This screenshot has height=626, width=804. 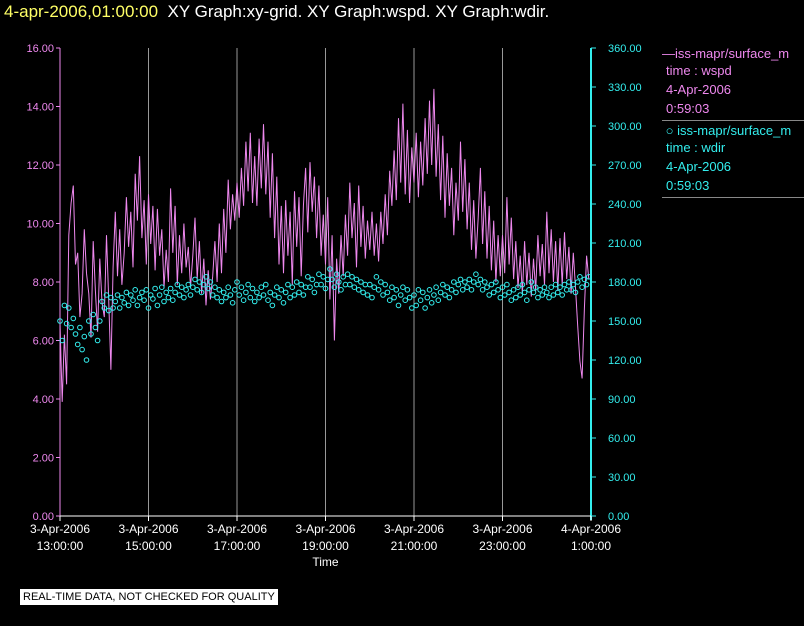 What do you see at coordinates (40, 108) in the screenshot?
I see `left-axis-tick-label: 14.00` at bounding box center [40, 108].